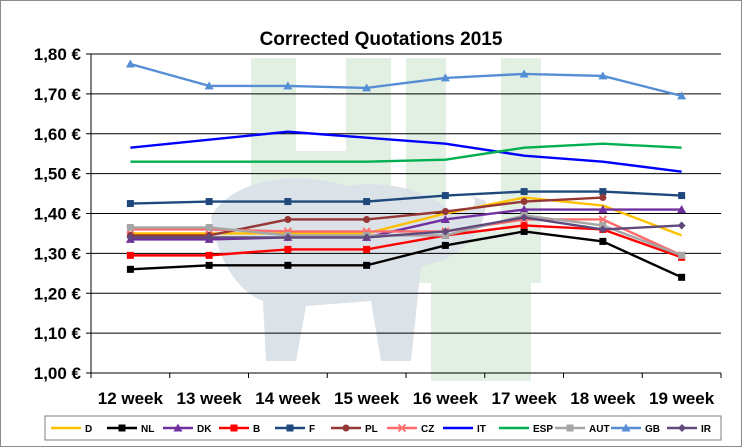  Describe the element at coordinates (58, 373) in the screenshot. I see `y-tick-label: 1,00 €` at that location.